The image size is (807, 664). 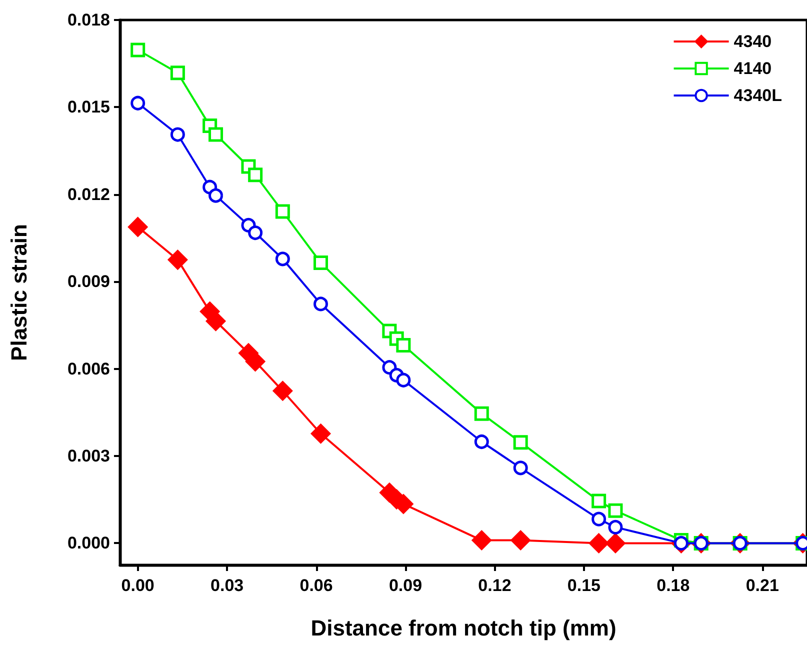 What do you see at coordinates (316, 585) in the screenshot?
I see `x-tick-label: 0.06` at bounding box center [316, 585].